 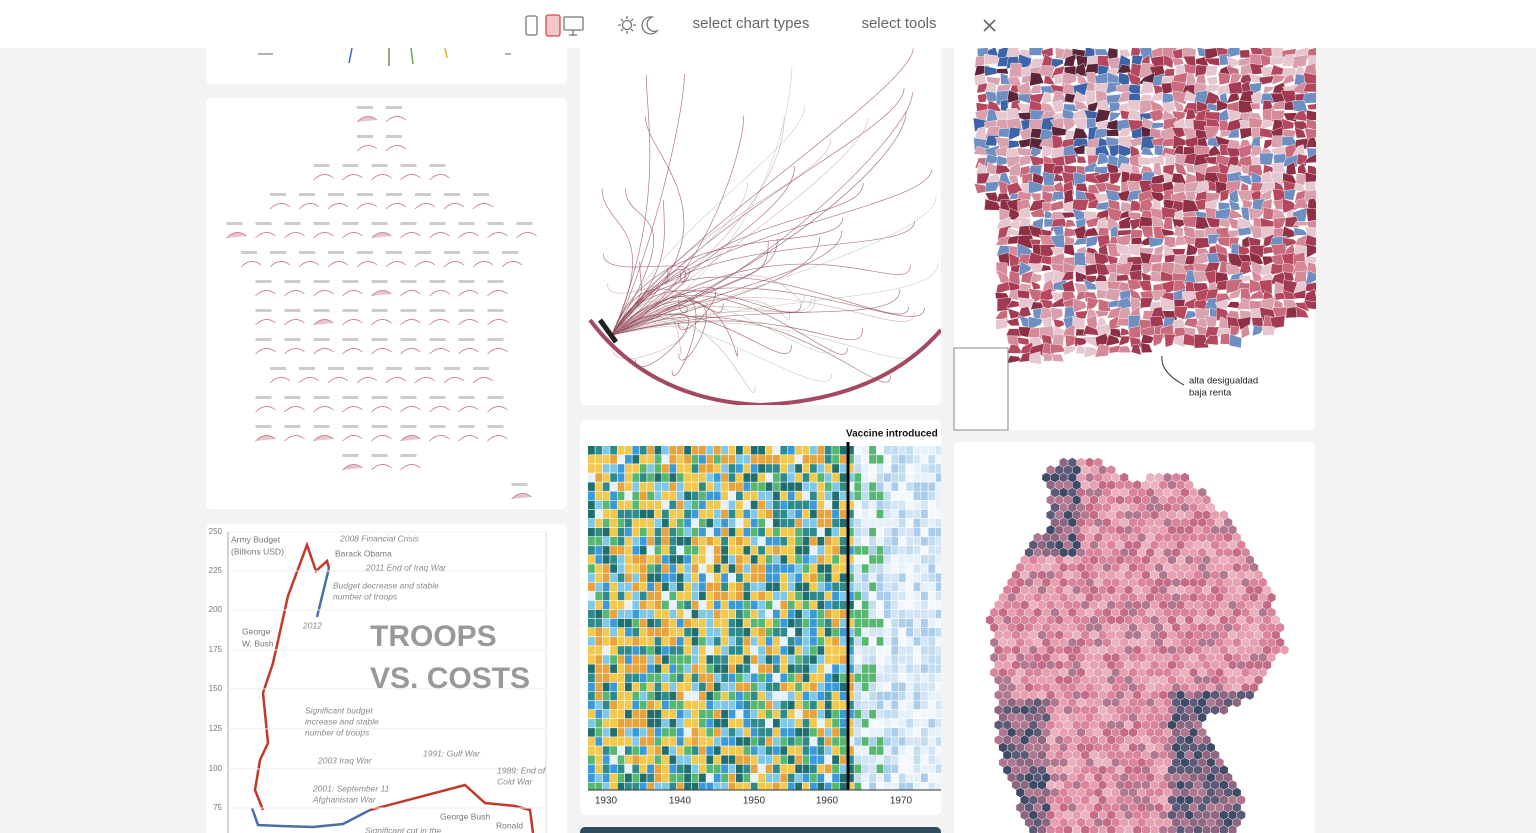 What do you see at coordinates (650, 25) in the screenshot?
I see `dark-mode` at bounding box center [650, 25].